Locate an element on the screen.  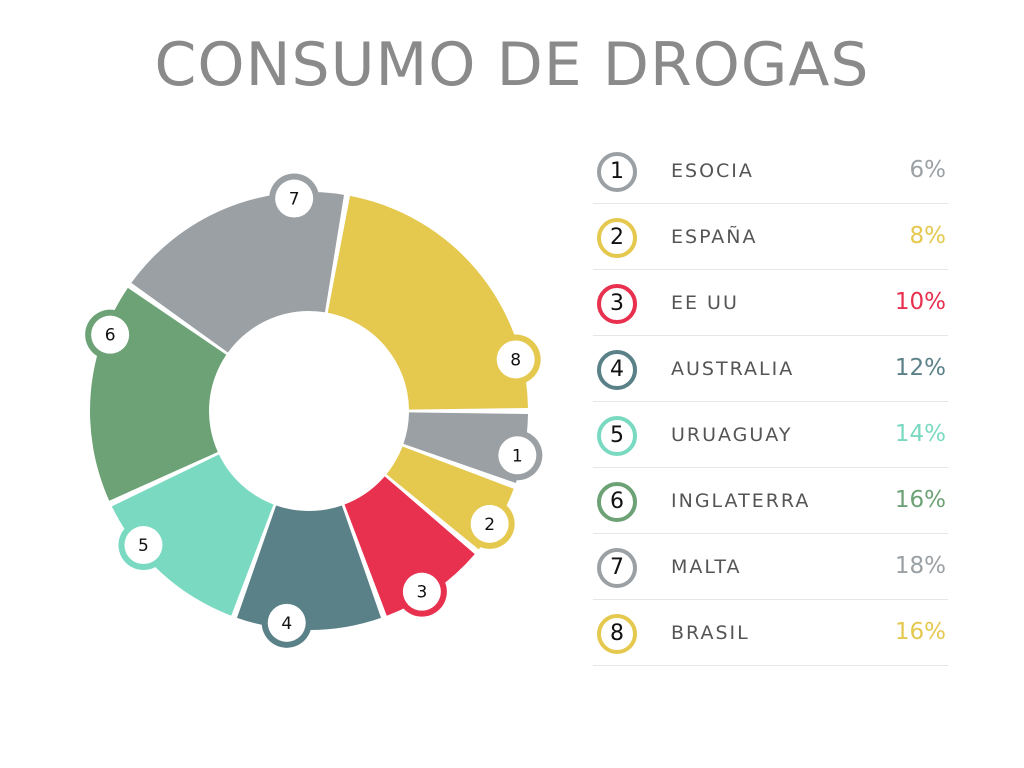
legend-row: 5 URUAGUAY 14% is located at coordinates (770, 435).